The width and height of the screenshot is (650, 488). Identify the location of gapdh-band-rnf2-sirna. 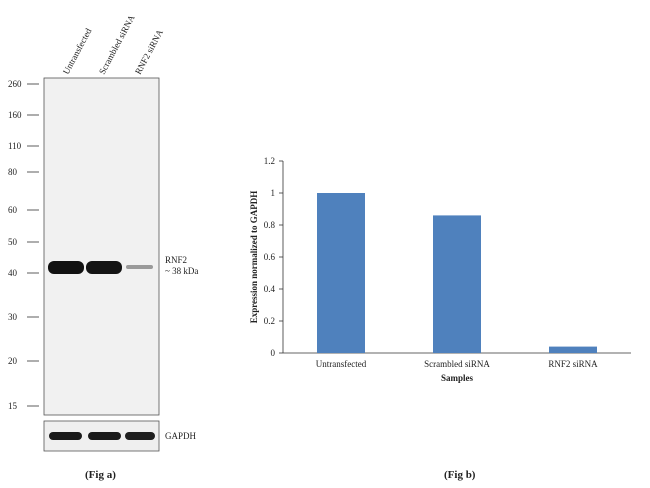
(140, 436).